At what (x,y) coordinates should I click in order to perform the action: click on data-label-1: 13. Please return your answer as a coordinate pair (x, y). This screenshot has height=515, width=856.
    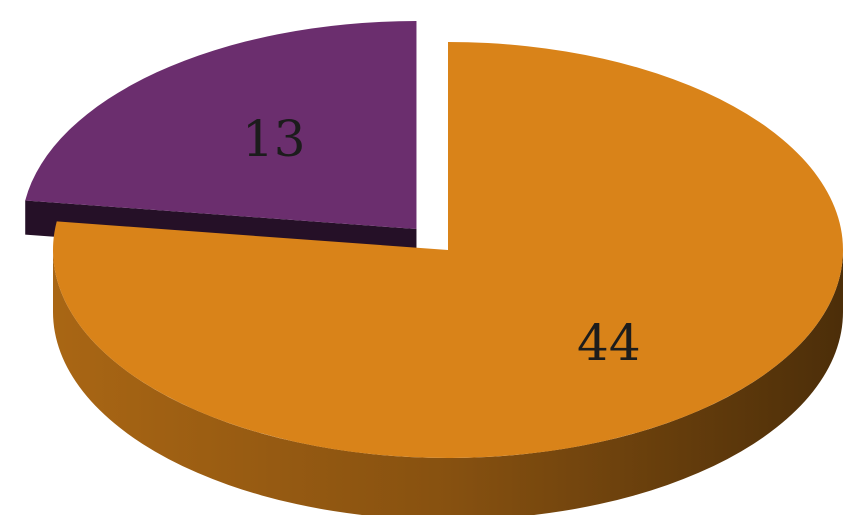
    Looking at the image, I should click on (274, 139).